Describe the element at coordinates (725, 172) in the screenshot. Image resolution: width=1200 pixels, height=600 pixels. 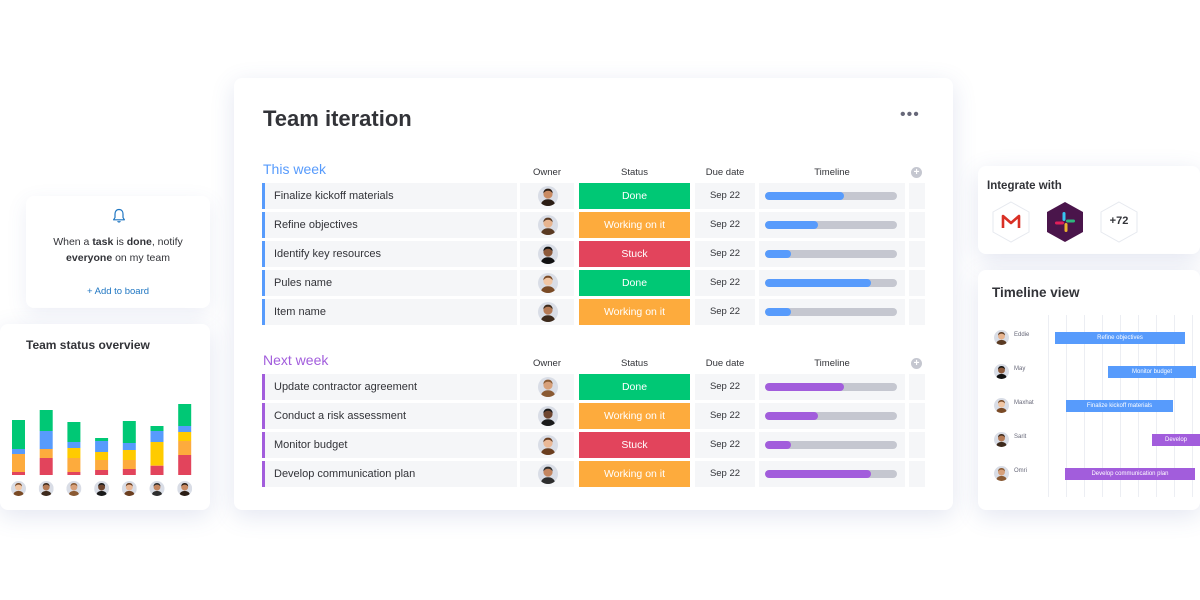
I see `due-date-column-header: Due date` at that location.